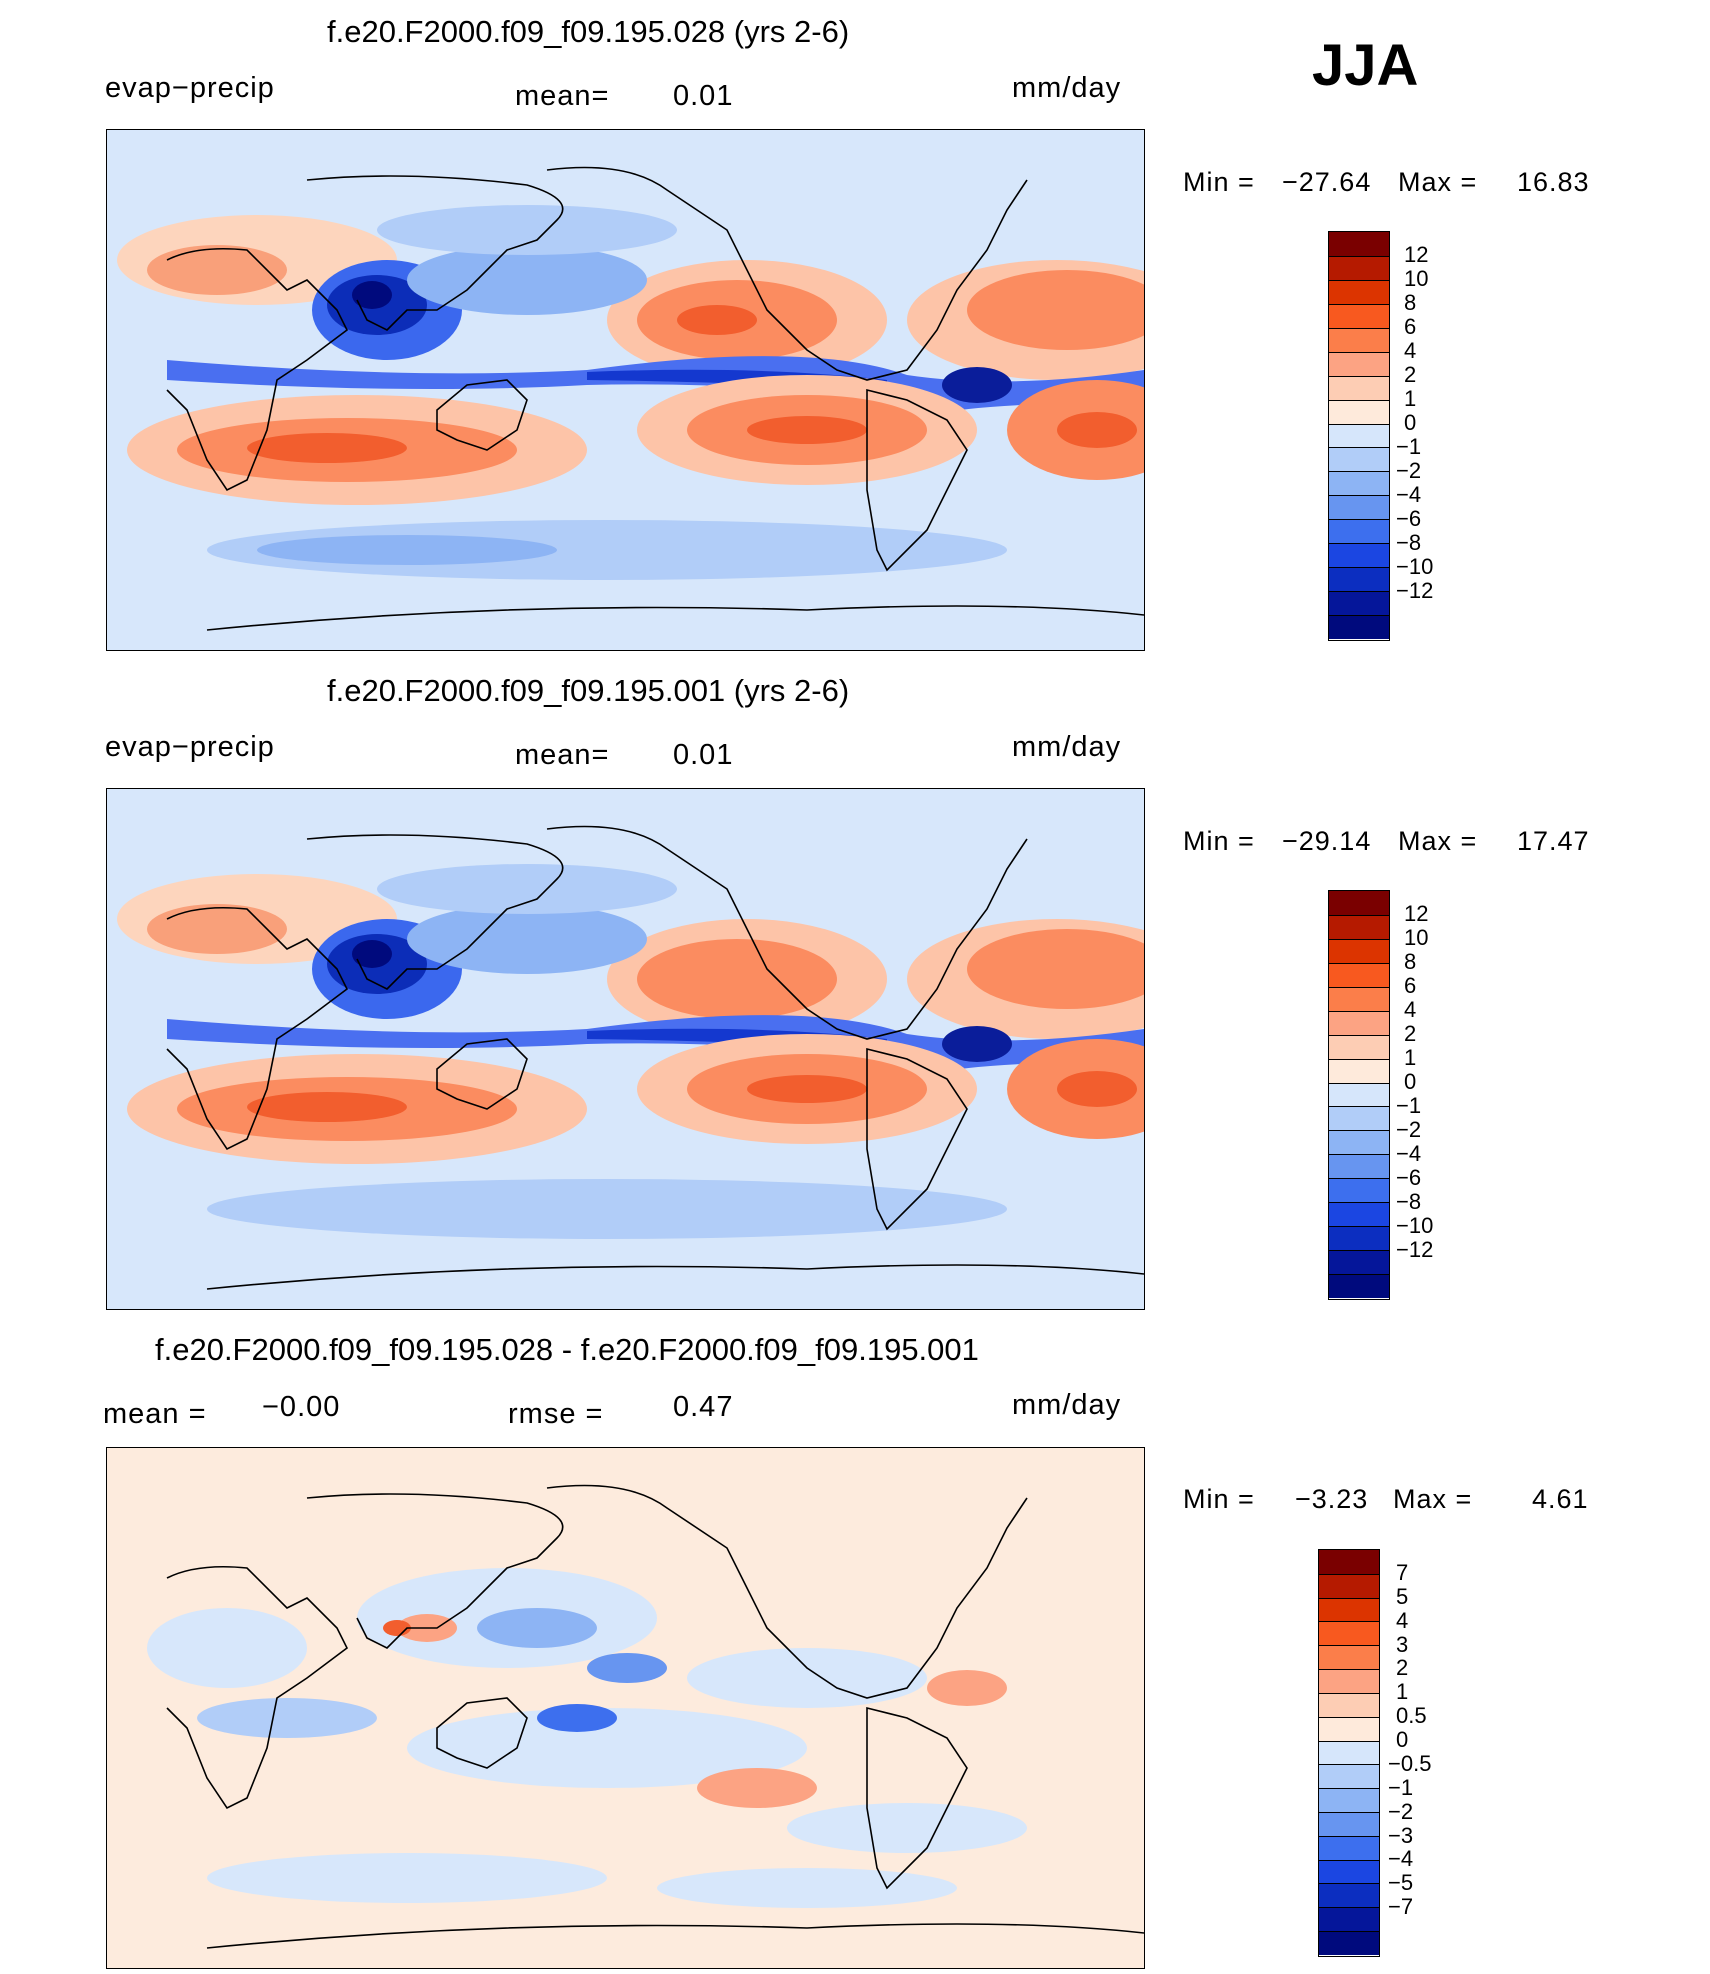 The height and width of the screenshot is (1974, 1710). What do you see at coordinates (1359, 436) in the screenshot?
I see `panel1-colorbar` at bounding box center [1359, 436].